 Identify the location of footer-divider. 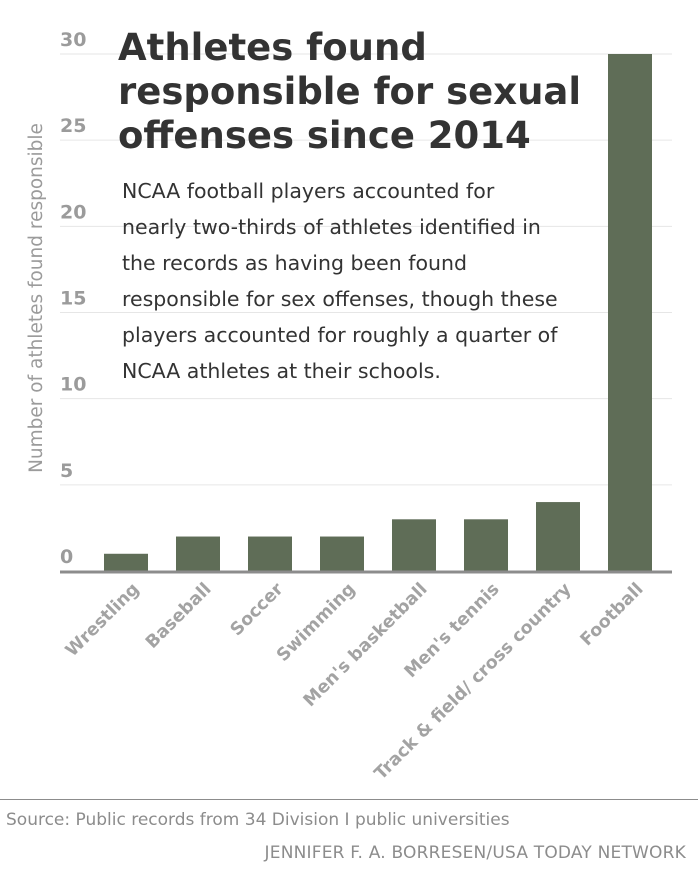
(349, 799).